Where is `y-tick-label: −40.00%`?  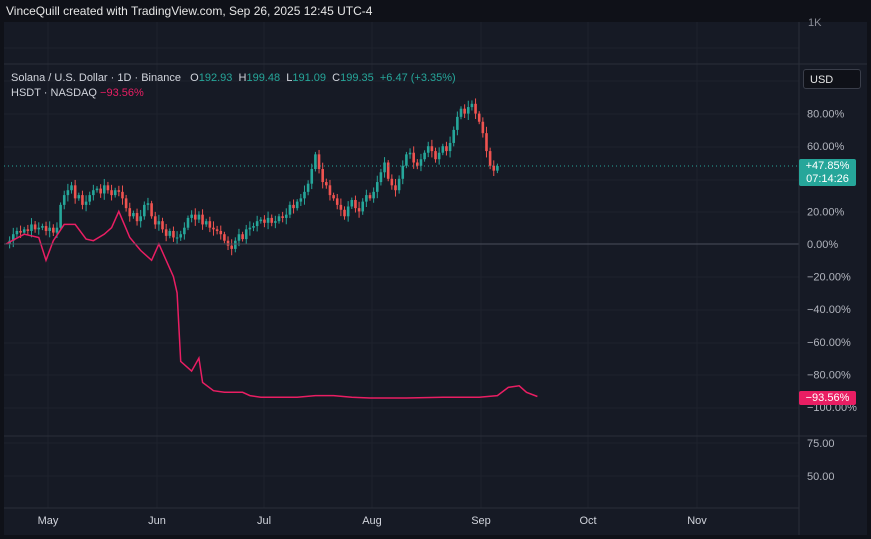
y-tick-label: −40.00% is located at coordinates (829, 310).